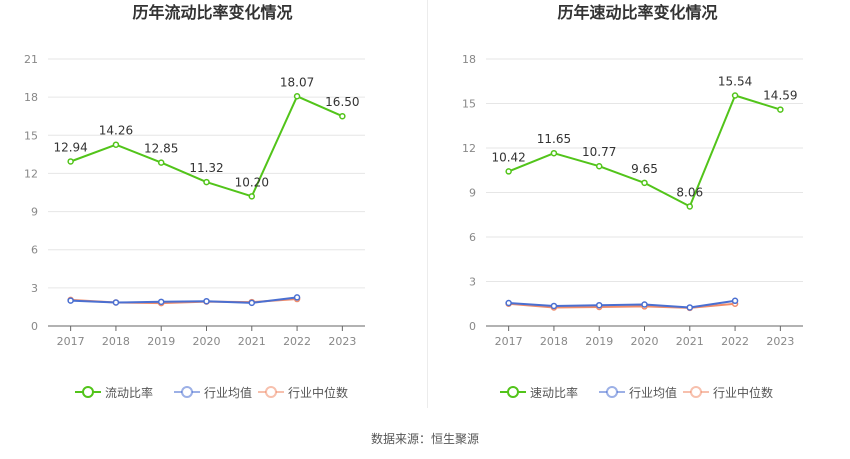 This screenshot has height=459, width=850. Describe the element at coordinates (206, 168) in the screenshot. I see `data-label: 11.32` at that location.